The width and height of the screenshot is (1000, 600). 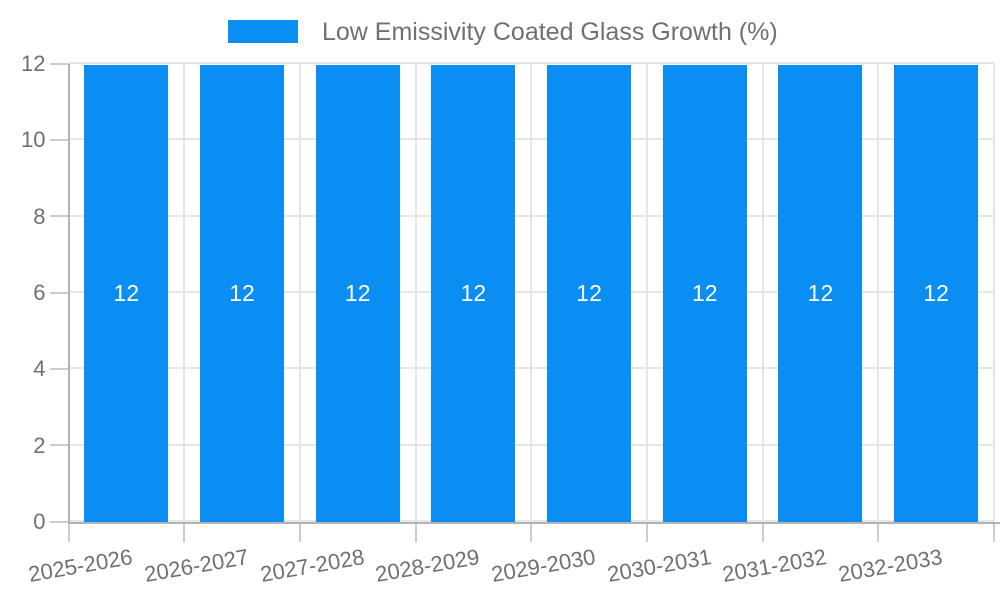 What do you see at coordinates (531, 63) in the screenshot?
I see `y-gridline` at bounding box center [531, 63].